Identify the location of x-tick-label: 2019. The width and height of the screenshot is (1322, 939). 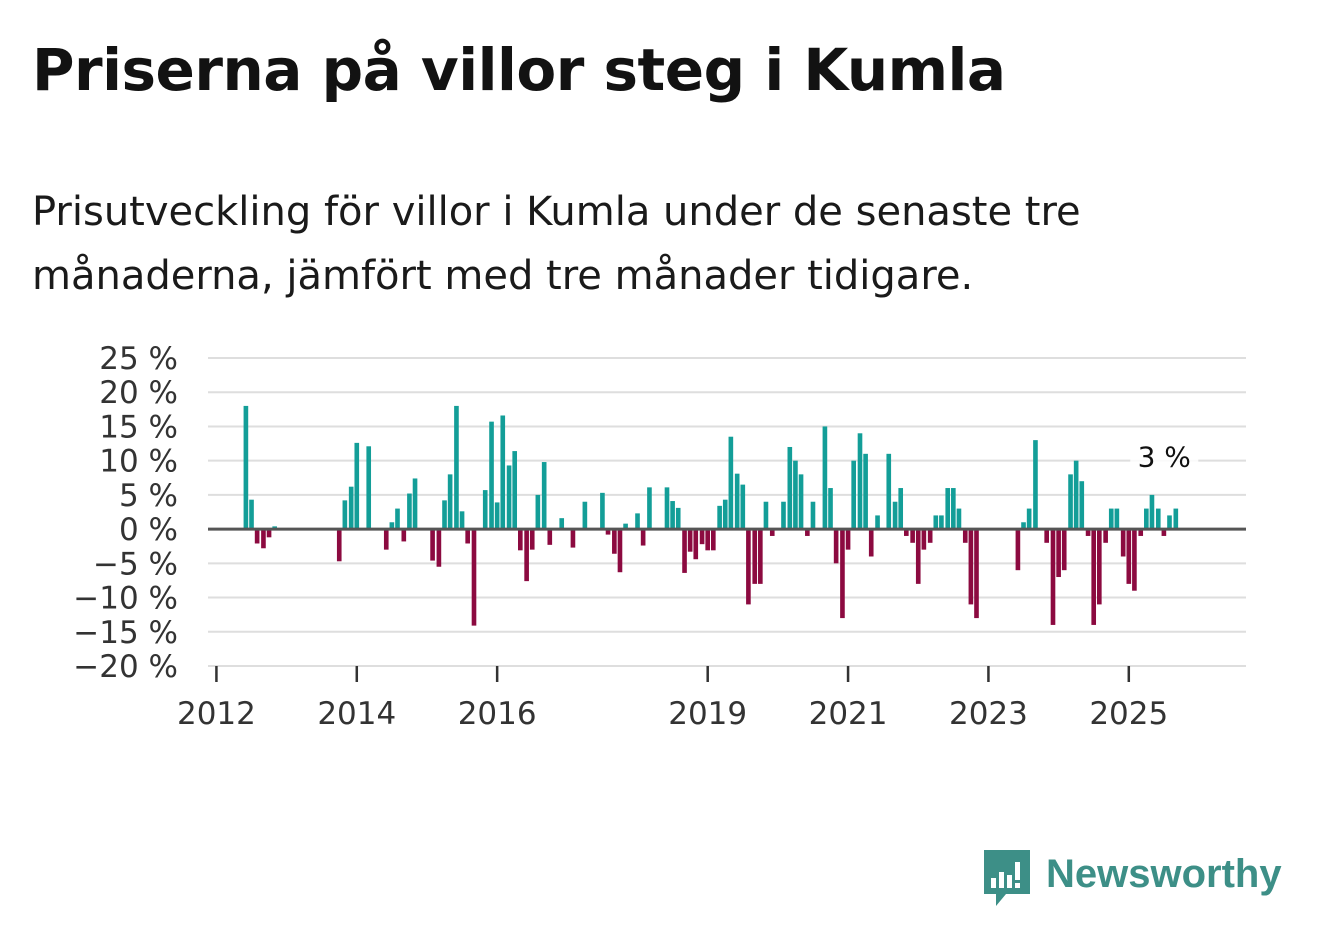
(707, 714).